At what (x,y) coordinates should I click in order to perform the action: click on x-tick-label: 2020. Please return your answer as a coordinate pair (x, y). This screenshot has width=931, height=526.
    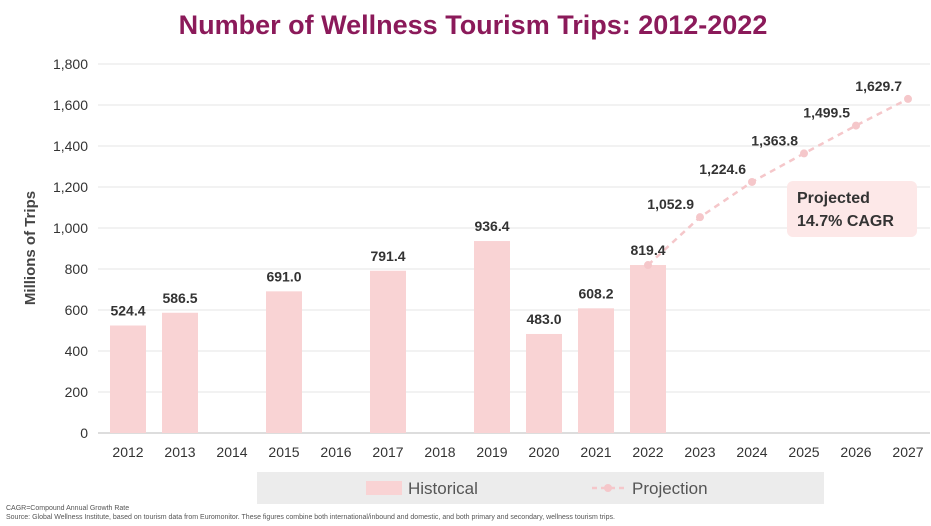
    Looking at the image, I should click on (543, 452).